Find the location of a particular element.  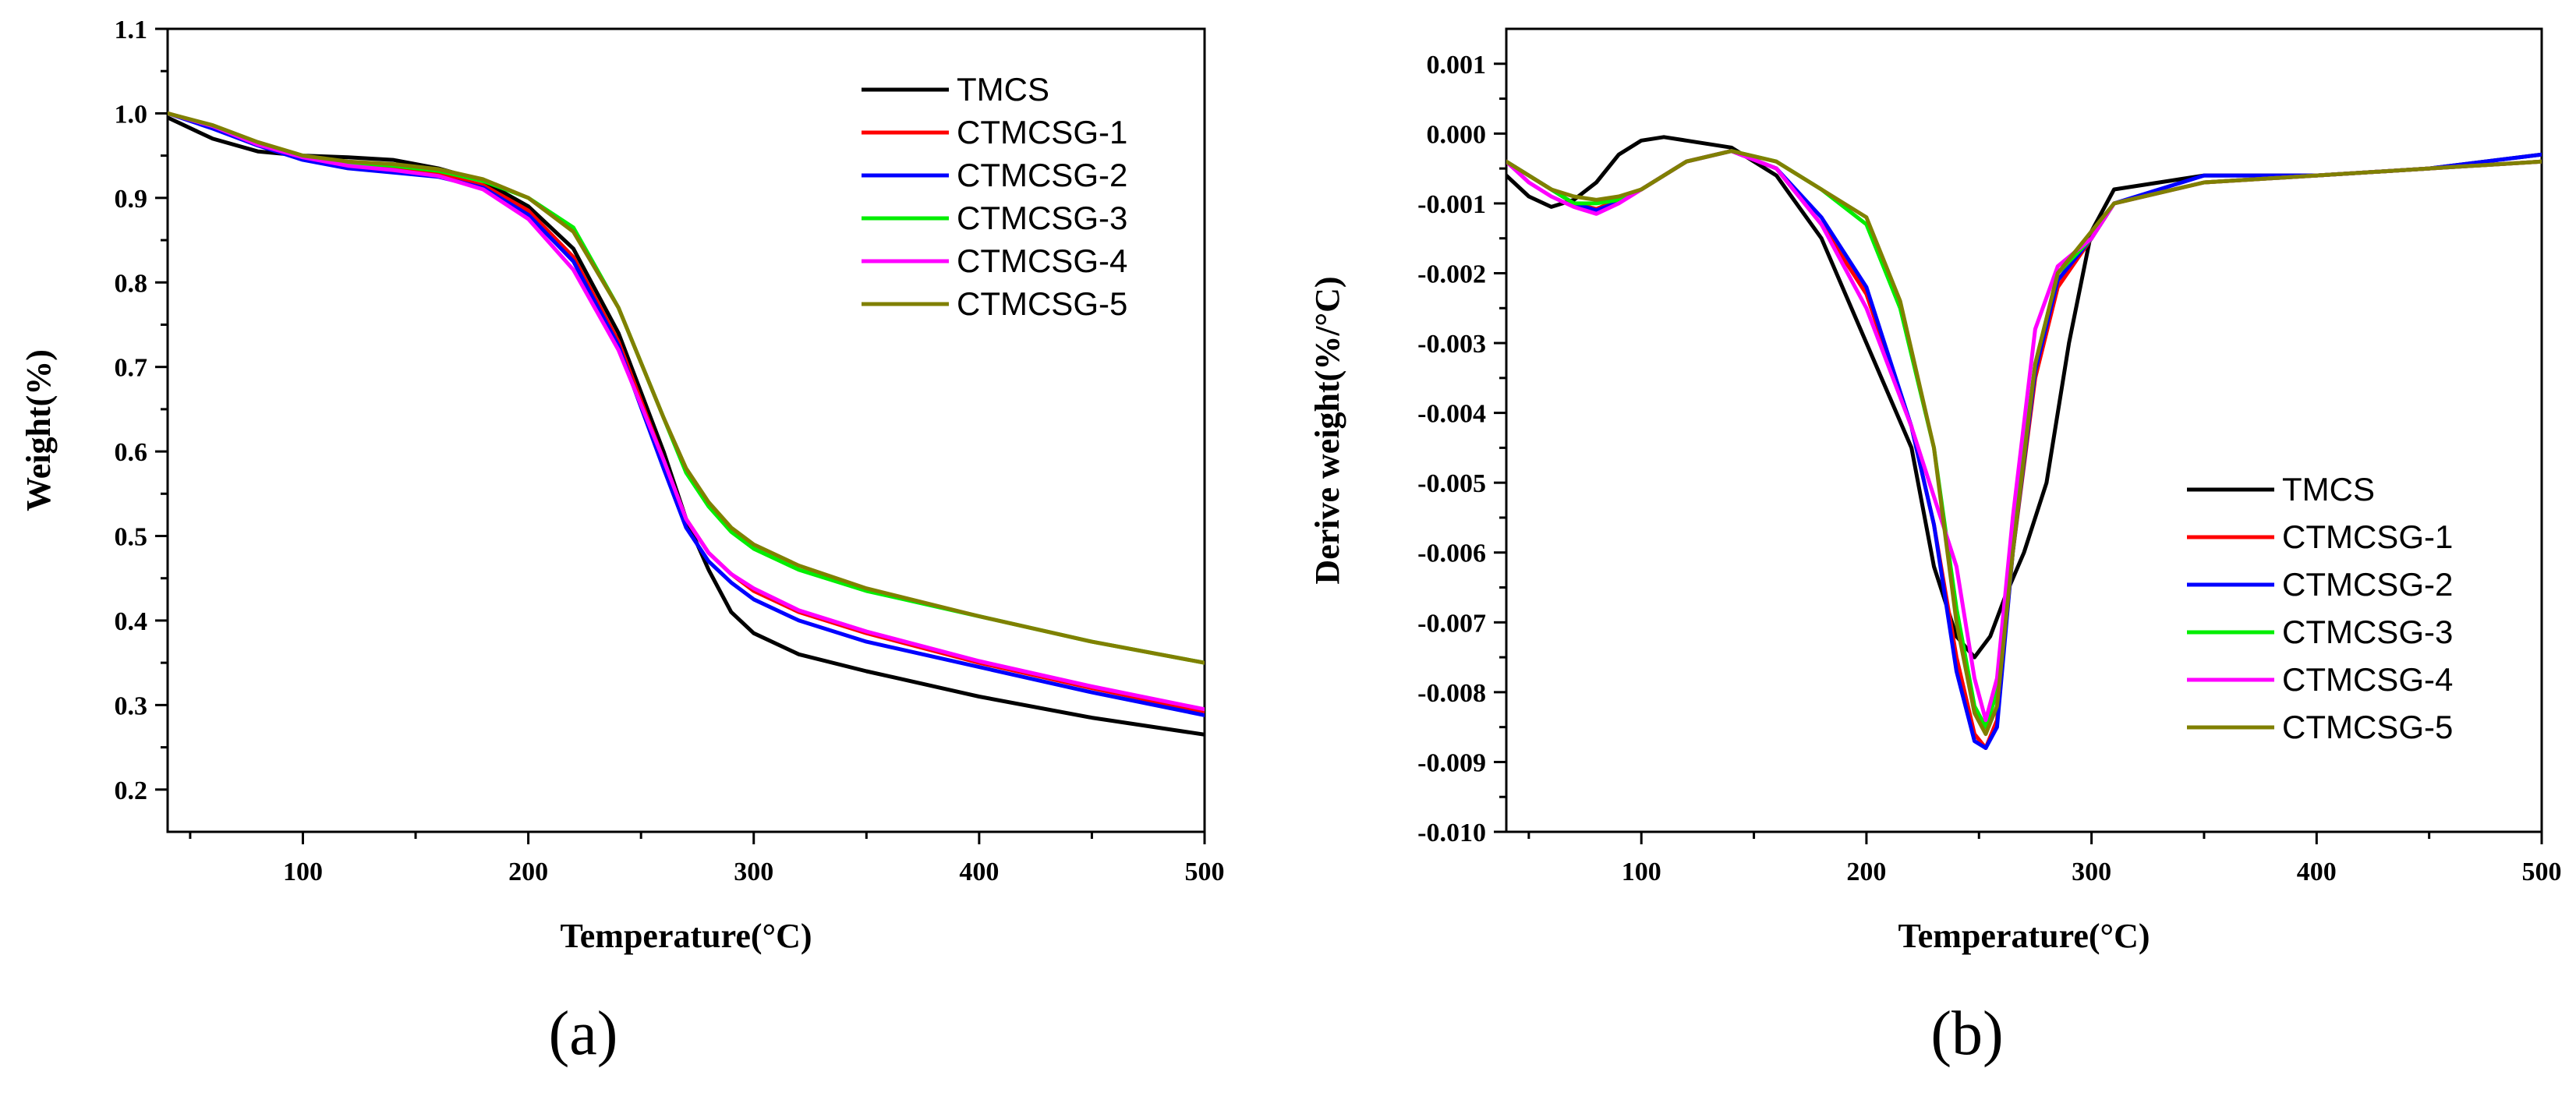

panel-label: (b) is located at coordinates (1966, 1033).